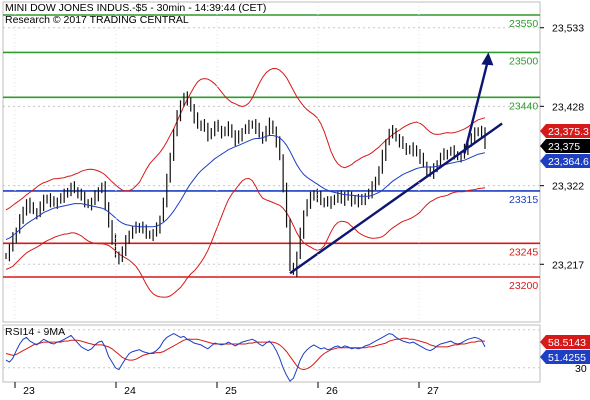 The width and height of the screenshot is (590, 400). Describe the element at coordinates (29, 391) in the screenshot. I see `x-tick-label: 23` at that location.